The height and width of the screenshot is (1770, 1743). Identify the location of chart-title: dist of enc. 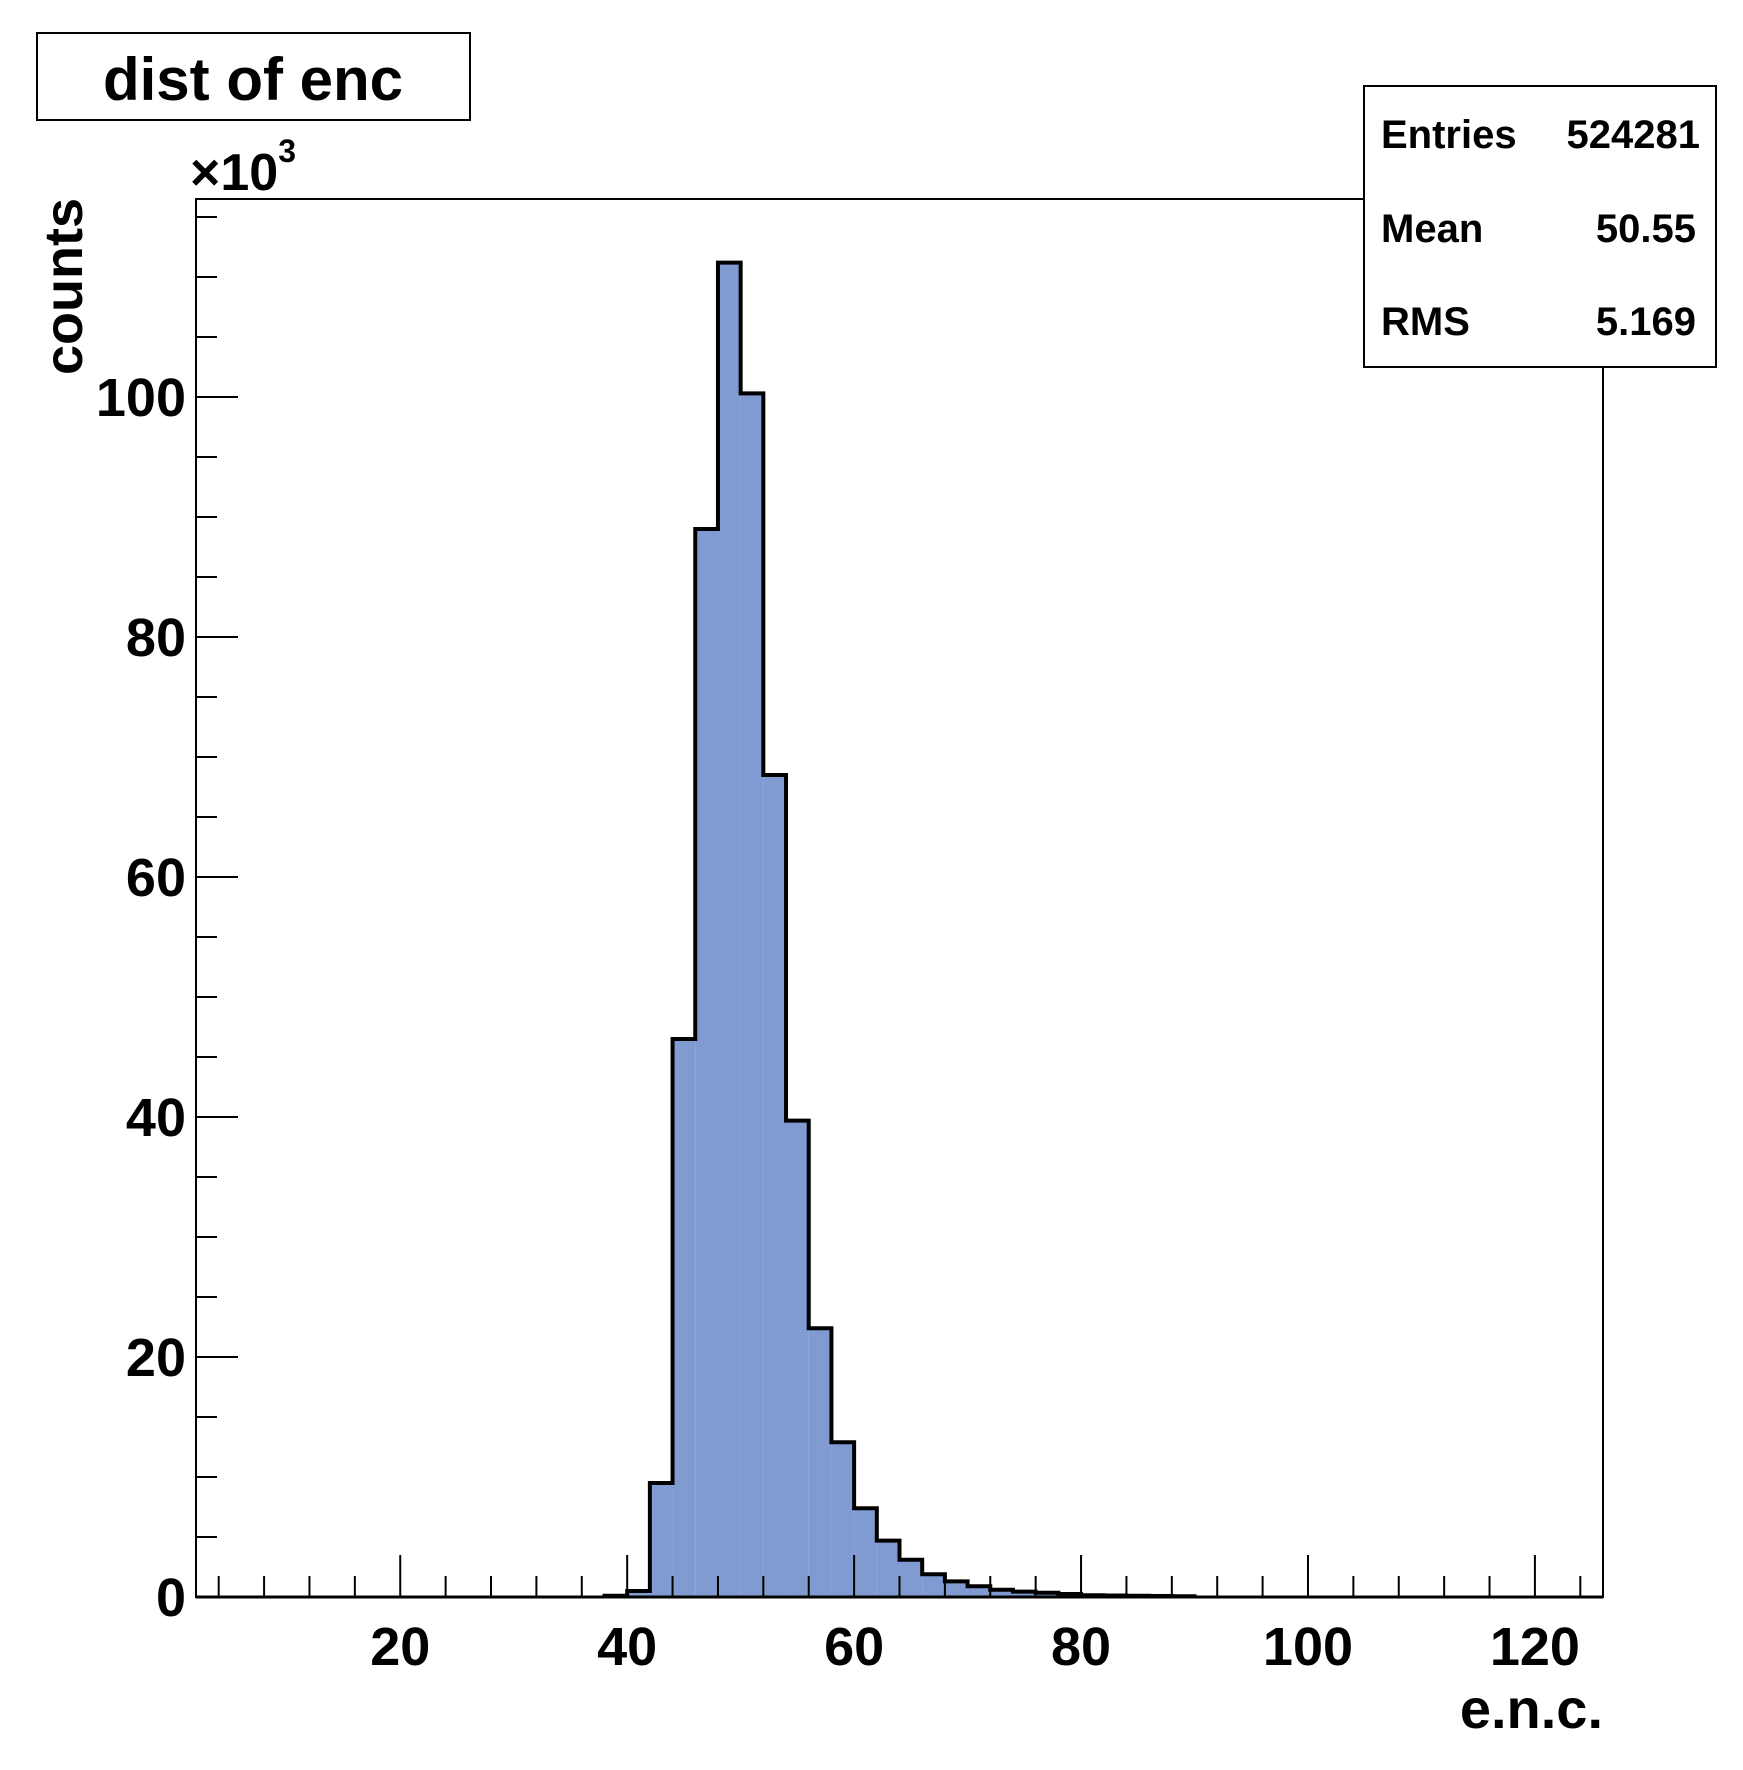
(253, 79).